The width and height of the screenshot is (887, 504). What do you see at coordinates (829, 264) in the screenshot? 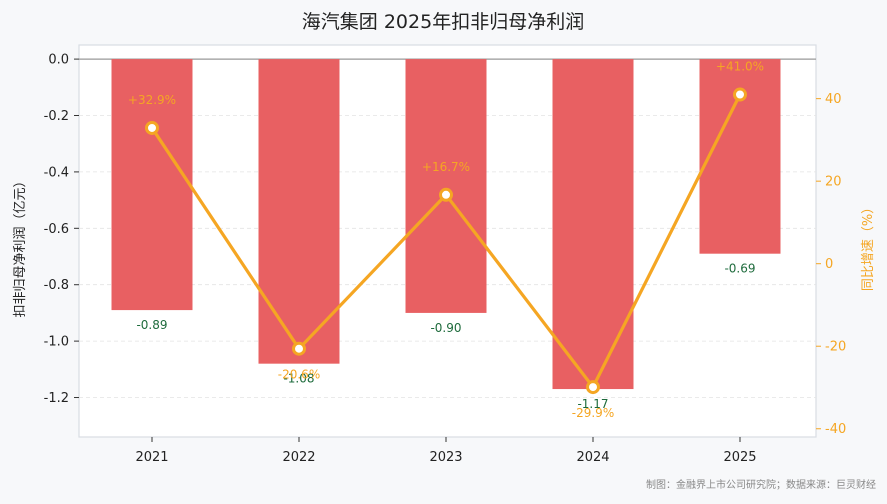
I see `y-right-tick-label: 0` at bounding box center [829, 264].